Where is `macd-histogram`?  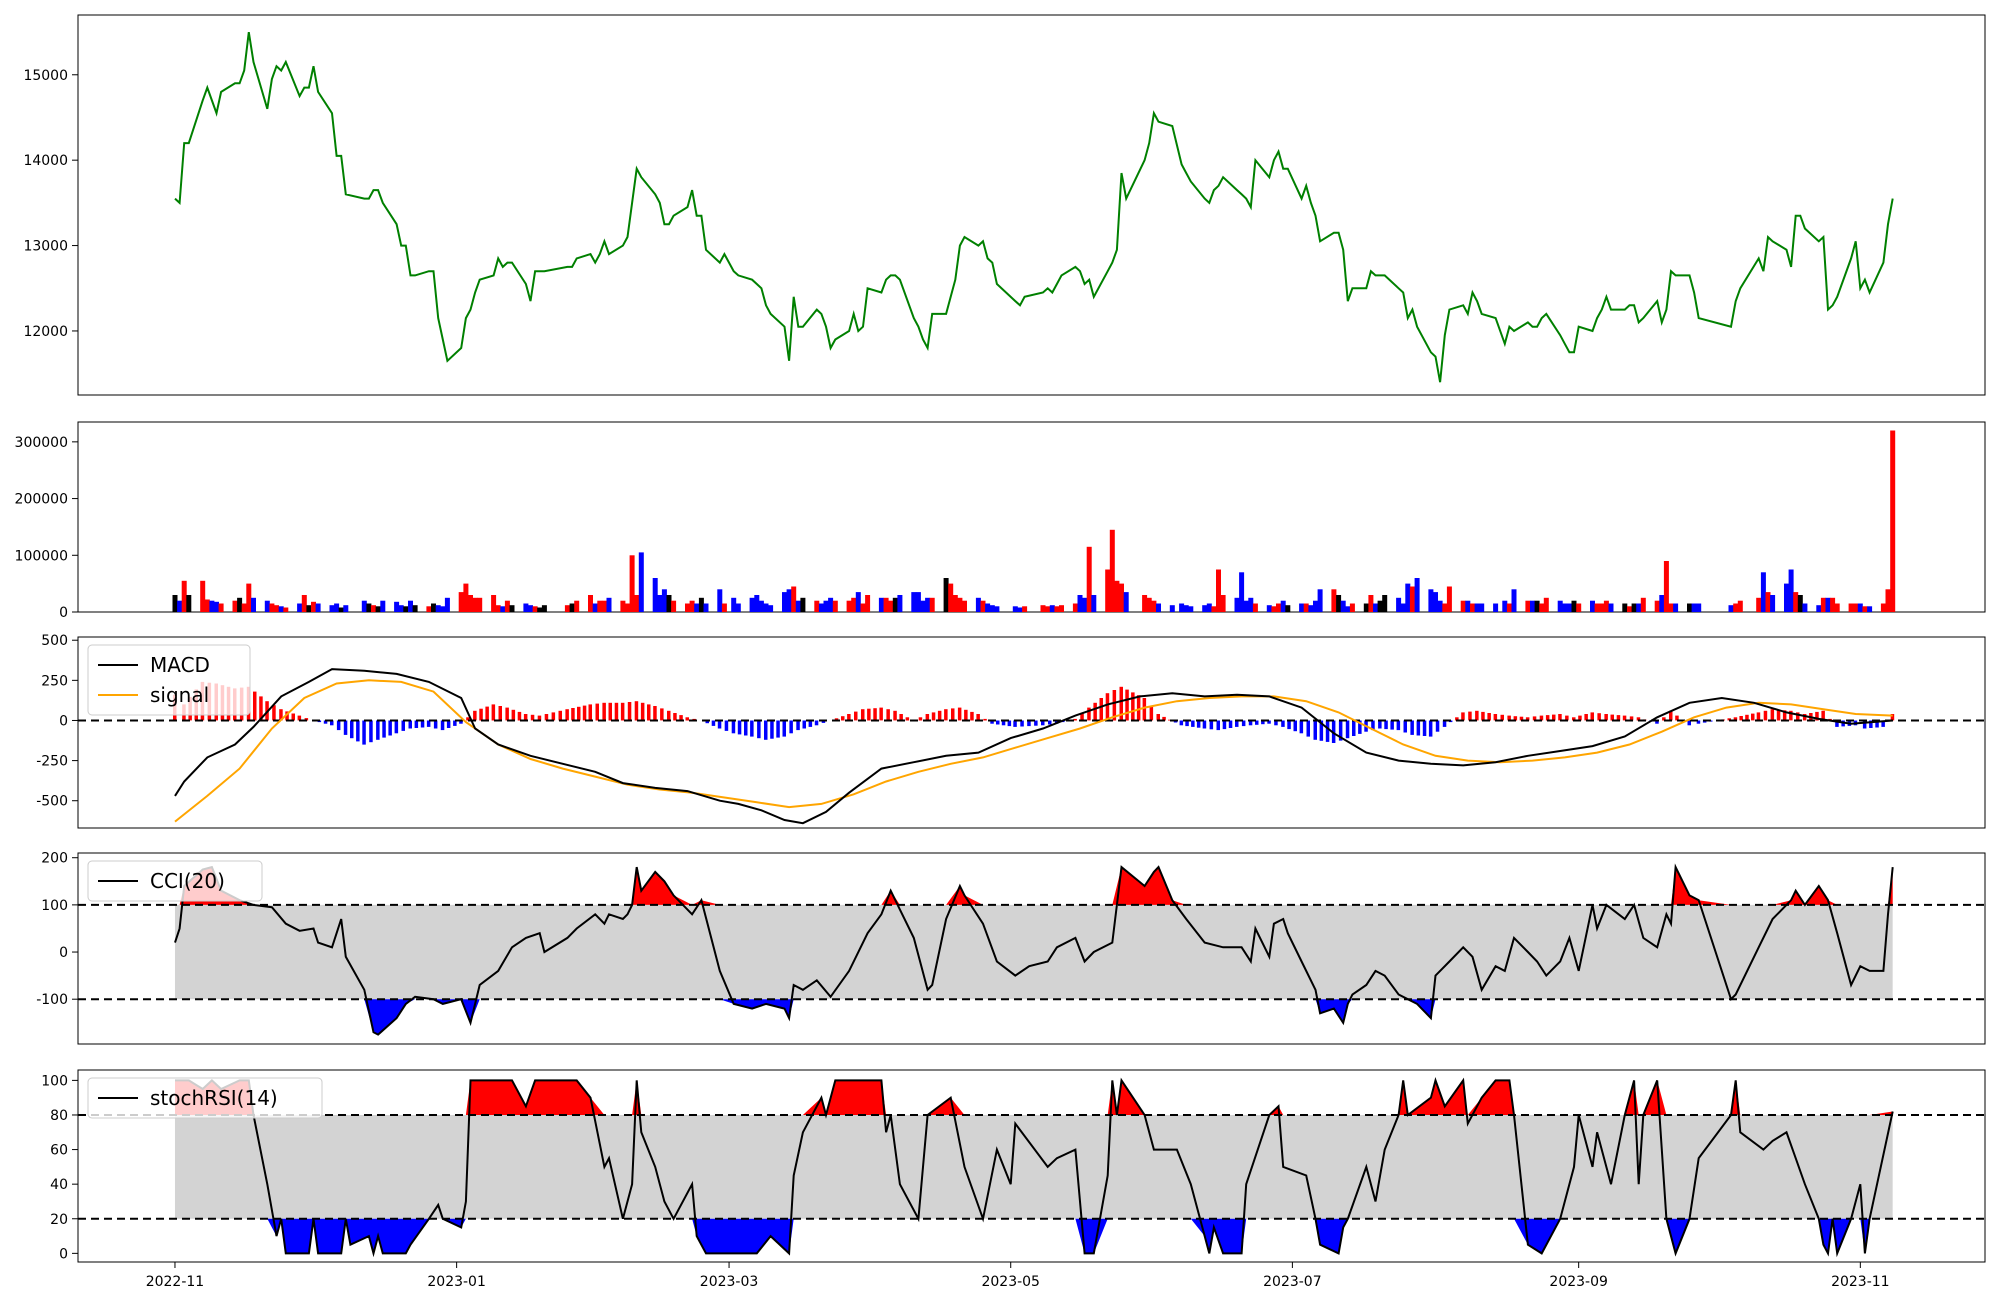 macd-histogram is located at coordinates (1034, 713).